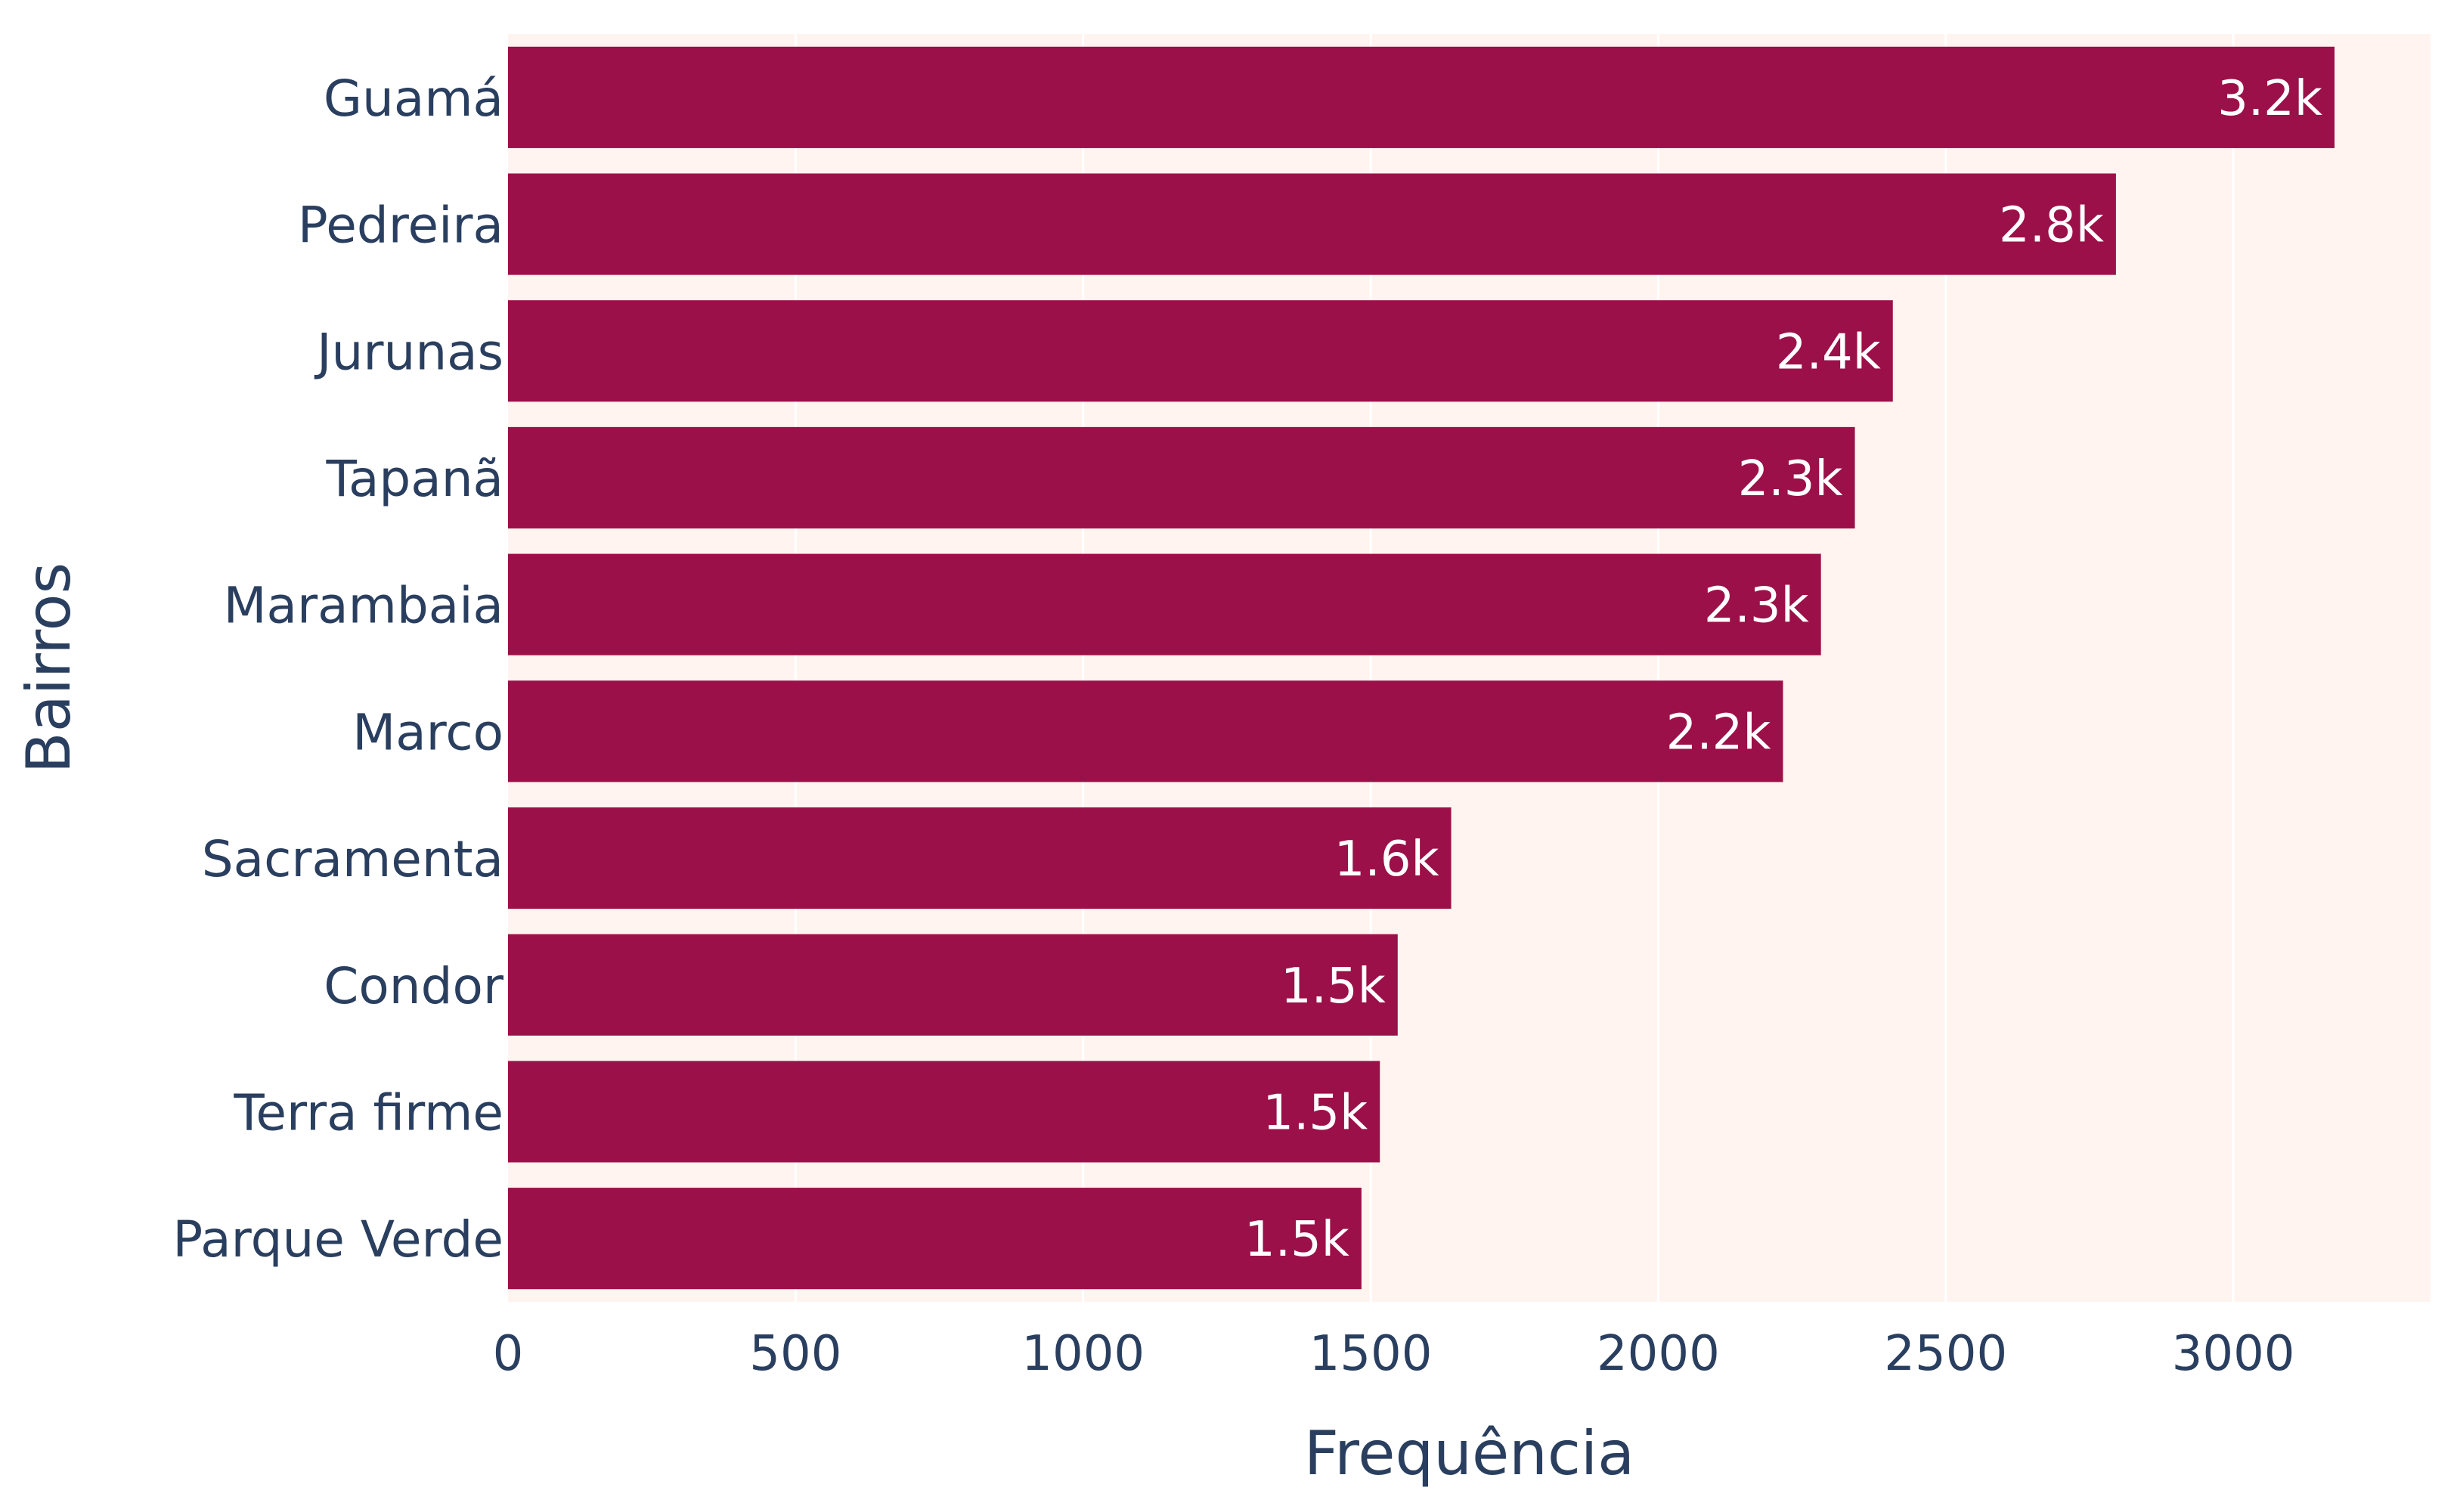 Image resolution: width=2457 pixels, height=1512 pixels. What do you see at coordinates (1083, 1354) in the screenshot?
I see `x-tick-label: 1000` at bounding box center [1083, 1354].